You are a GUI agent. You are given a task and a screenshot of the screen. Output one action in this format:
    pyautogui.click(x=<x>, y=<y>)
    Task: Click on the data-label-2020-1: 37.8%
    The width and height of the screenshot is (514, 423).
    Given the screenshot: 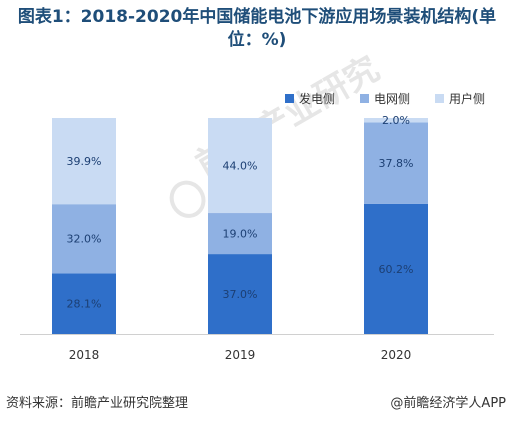 What is the action you would take?
    pyautogui.click(x=396, y=163)
    